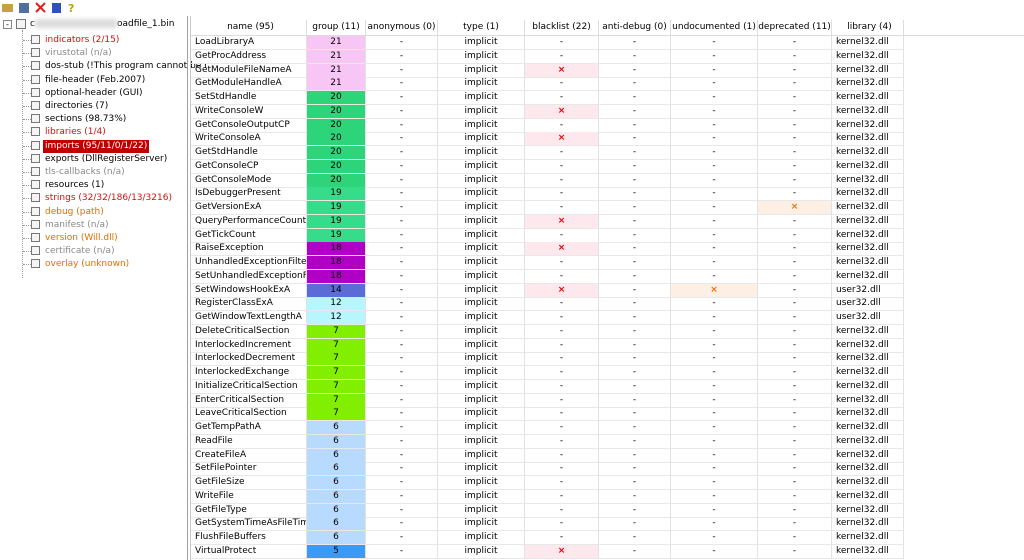 This screenshot has height=560, width=1024. I want to click on column-header: blacklist (22), so click(562, 28).